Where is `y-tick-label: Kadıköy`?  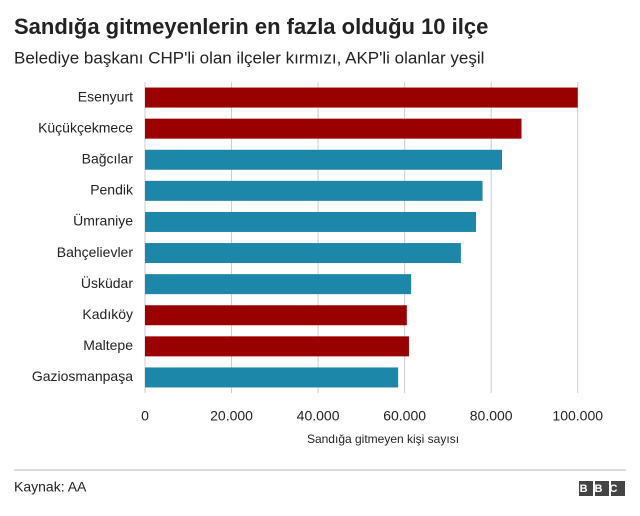
y-tick-label: Kadıköy is located at coordinates (107, 314).